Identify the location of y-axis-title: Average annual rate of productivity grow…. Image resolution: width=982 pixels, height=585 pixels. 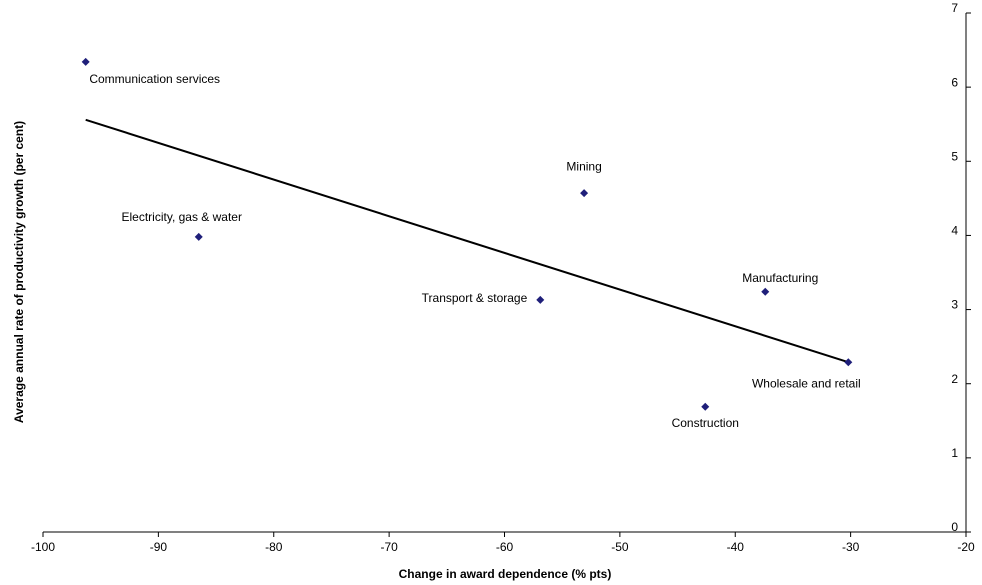
(19, 272).